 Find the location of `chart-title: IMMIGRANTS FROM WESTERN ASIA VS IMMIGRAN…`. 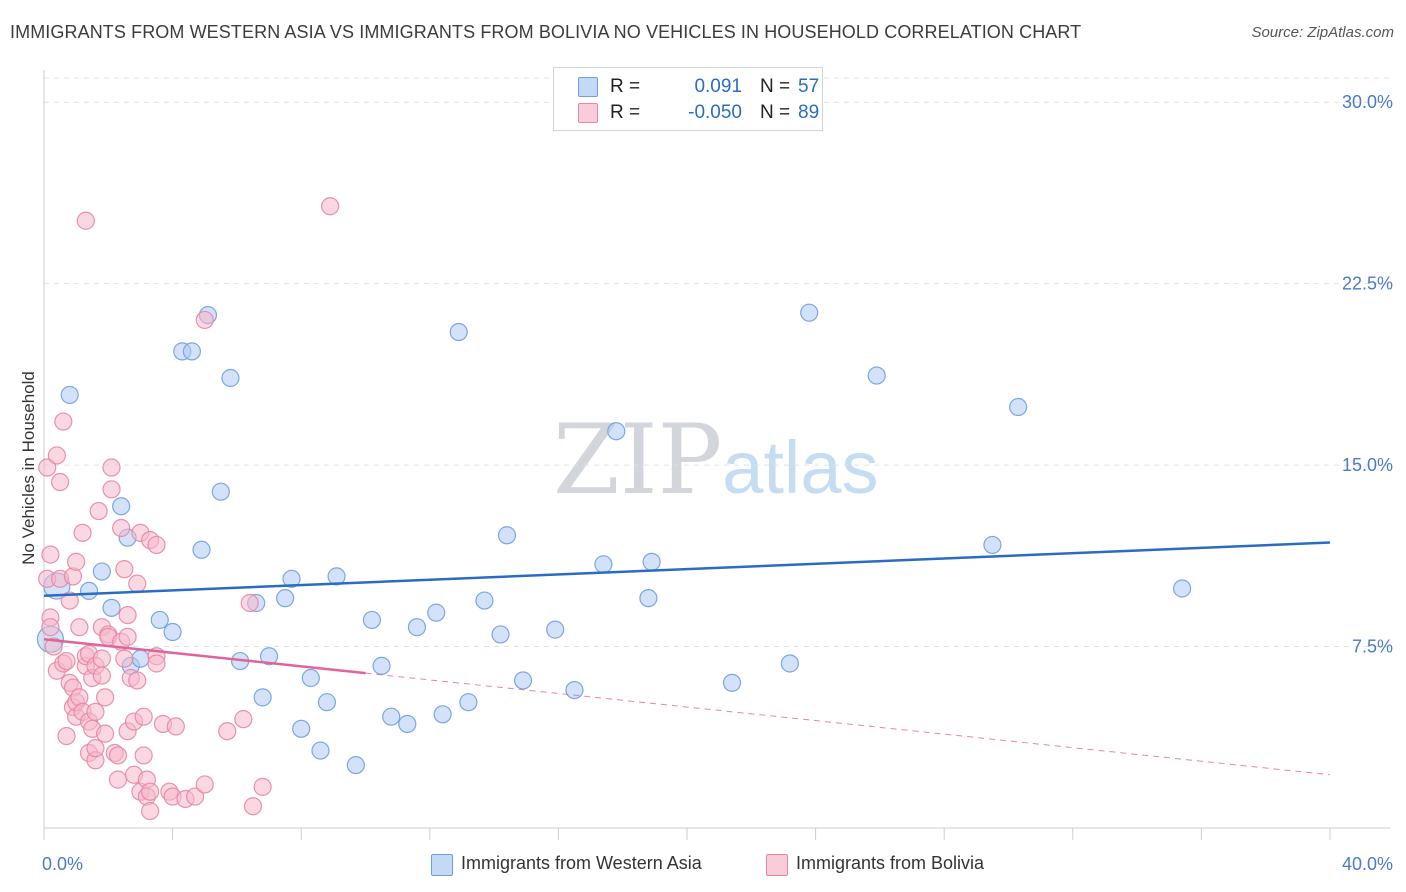

chart-title: IMMIGRANTS FROM WESTERN ASIA VS IMMIGRAN… is located at coordinates (546, 32).